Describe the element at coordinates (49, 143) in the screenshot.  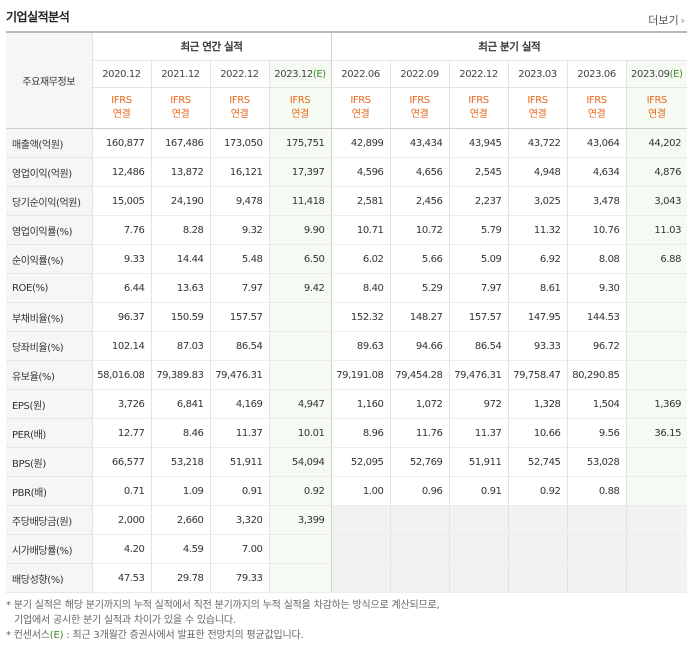
I see `row-label: 매출액(억원)` at that location.